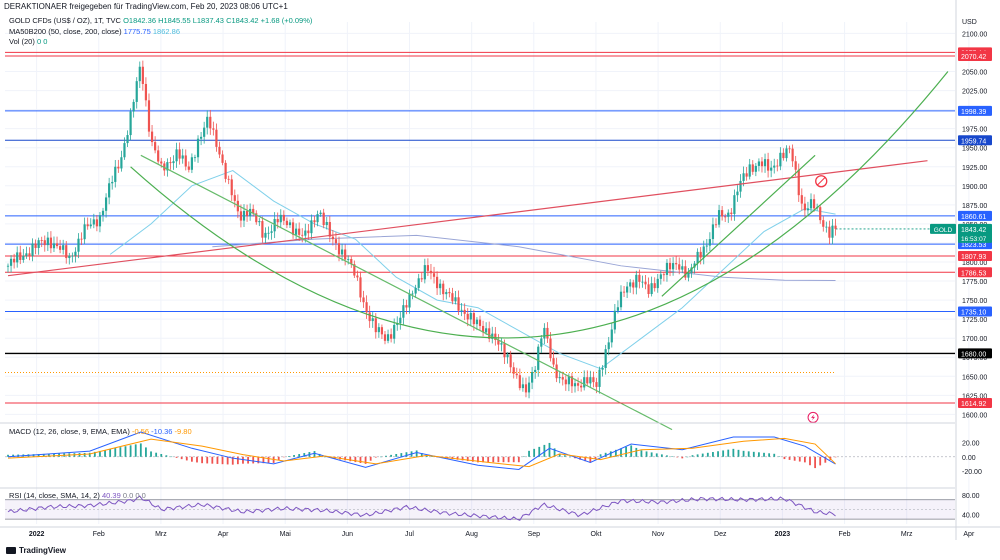  What do you see at coordinates (975, 353) in the screenshot?
I see `level-tag` at bounding box center [975, 353].